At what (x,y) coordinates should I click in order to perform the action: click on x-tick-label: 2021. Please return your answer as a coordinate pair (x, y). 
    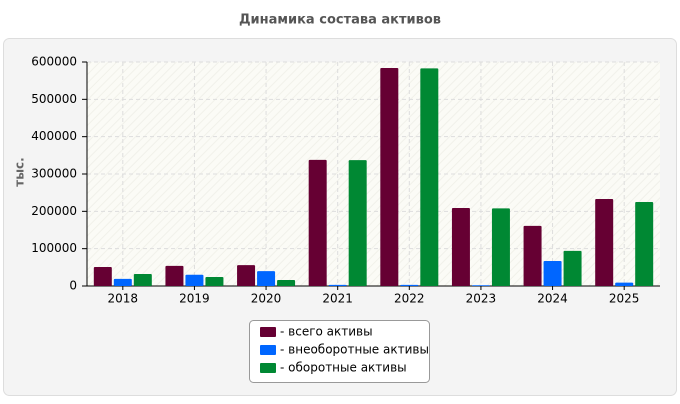
    Looking at the image, I should click on (337, 299).